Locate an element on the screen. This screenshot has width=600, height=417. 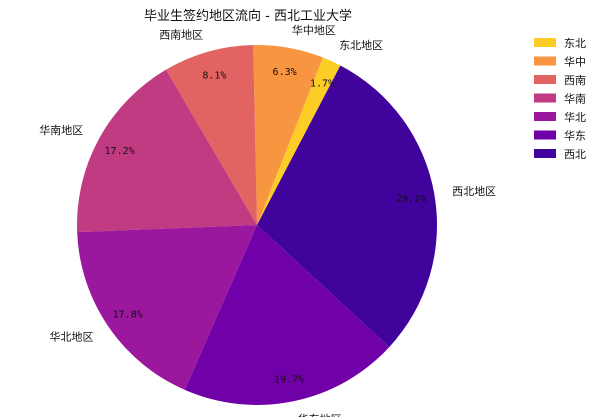
legend-label-5: 华北 is located at coordinates (575, 117).